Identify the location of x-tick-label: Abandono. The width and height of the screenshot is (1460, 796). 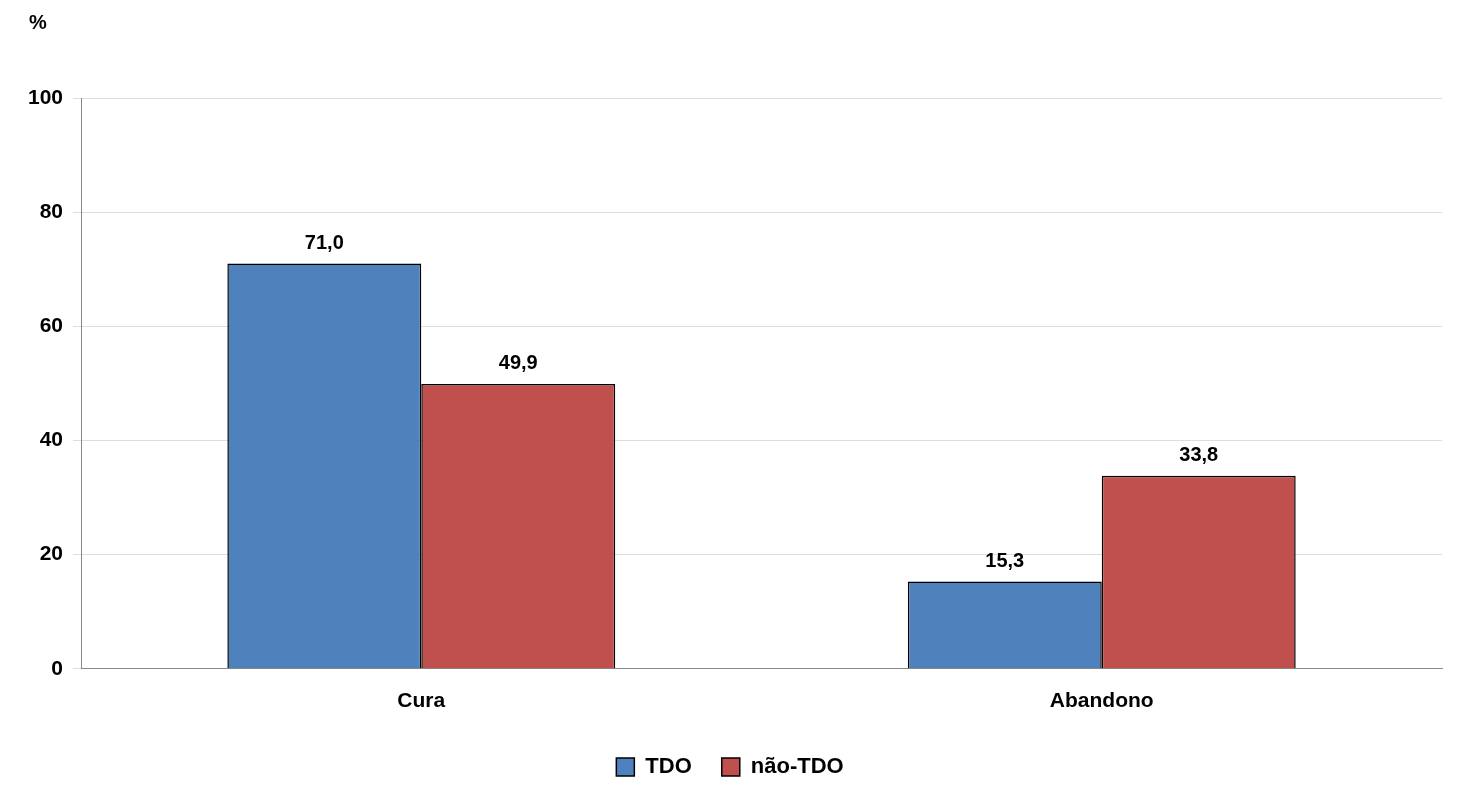
(1101, 700).